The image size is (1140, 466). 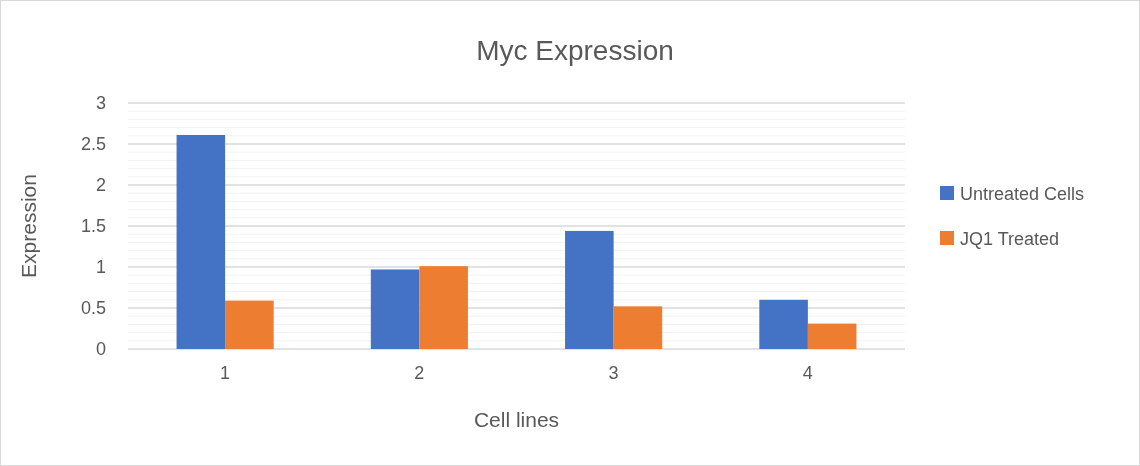 What do you see at coordinates (1022, 194) in the screenshot?
I see `legend-label: Untreated Cells` at bounding box center [1022, 194].